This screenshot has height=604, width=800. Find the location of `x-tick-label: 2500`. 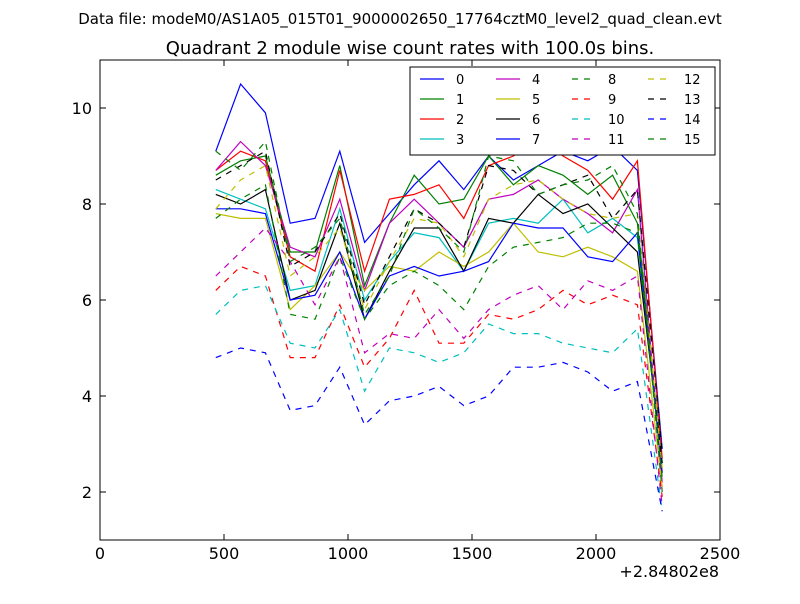

x-tick-label: 2500 is located at coordinates (720, 553).